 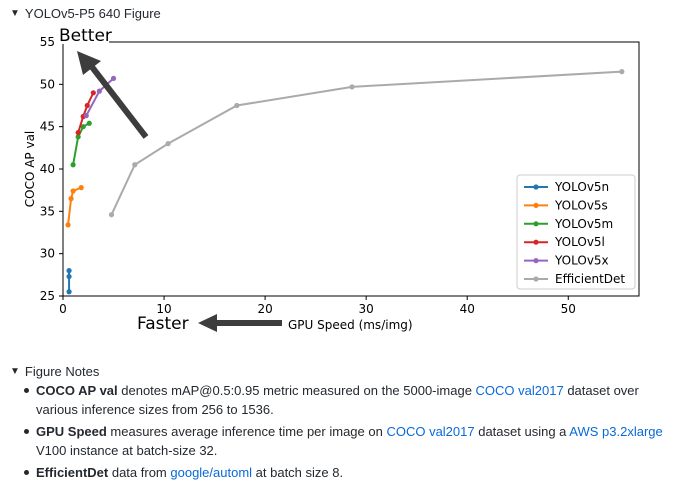 What do you see at coordinates (47, 254) in the screenshot?
I see `y-tick-label: 30` at bounding box center [47, 254].